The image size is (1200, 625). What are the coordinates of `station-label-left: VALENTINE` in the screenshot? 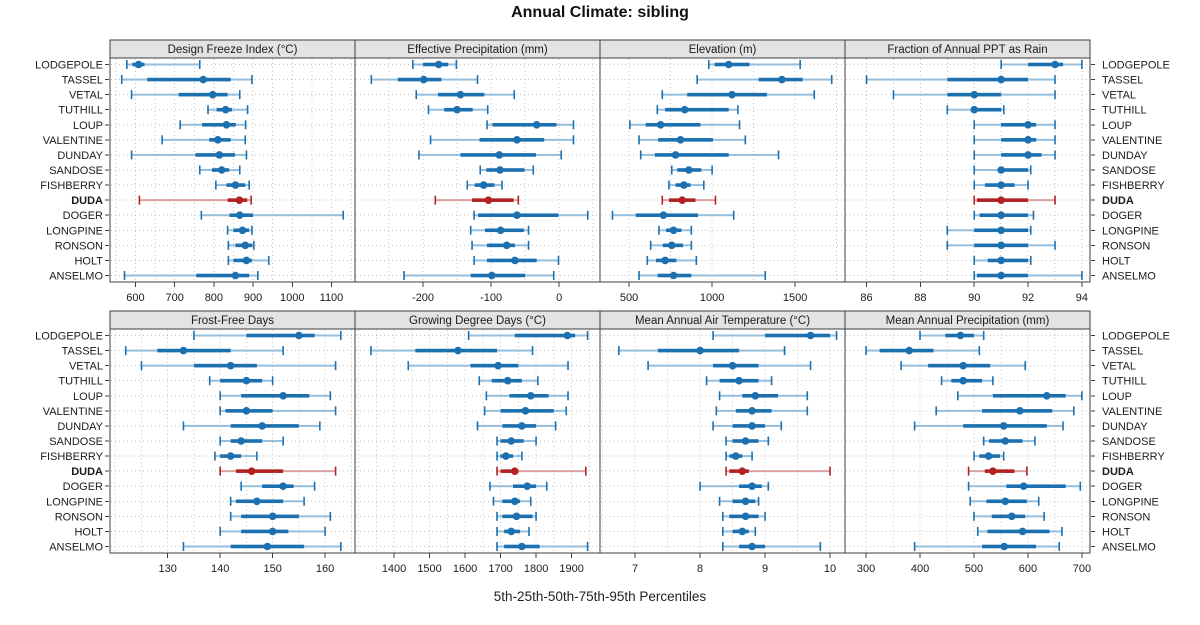 It's located at (73, 412).